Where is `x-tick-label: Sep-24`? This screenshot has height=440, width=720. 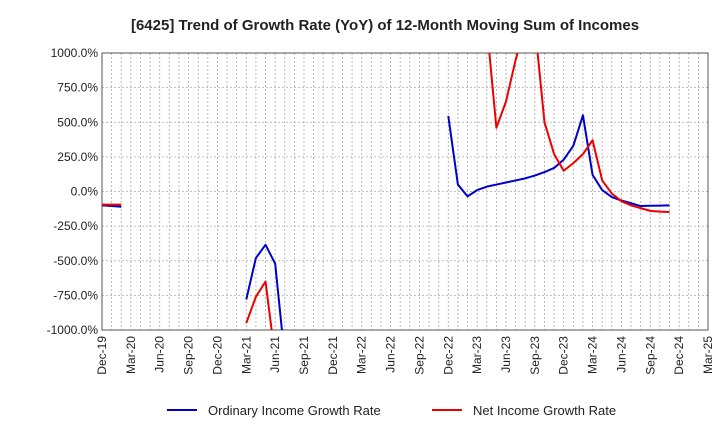 x-tick-label: Sep-24 is located at coordinates (650, 355).